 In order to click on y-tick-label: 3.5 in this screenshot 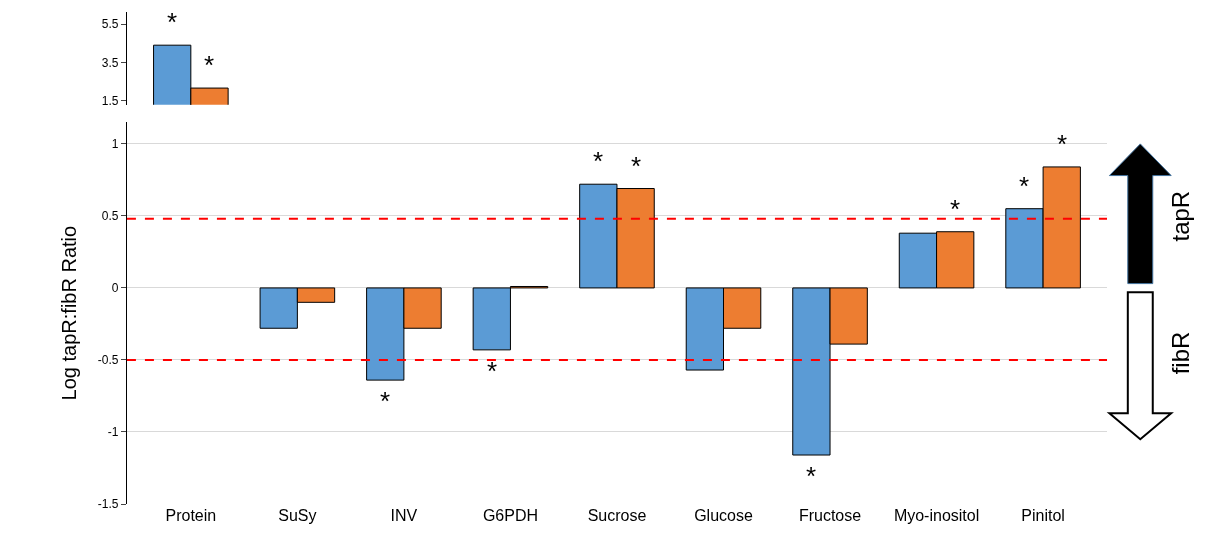, I will do `click(110, 62)`.